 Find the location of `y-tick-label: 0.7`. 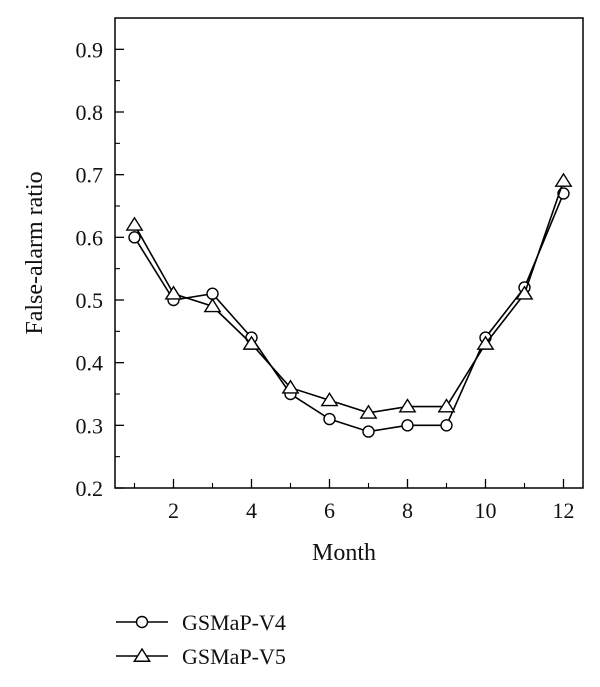

y-tick-label: 0.7 is located at coordinates (90, 175).